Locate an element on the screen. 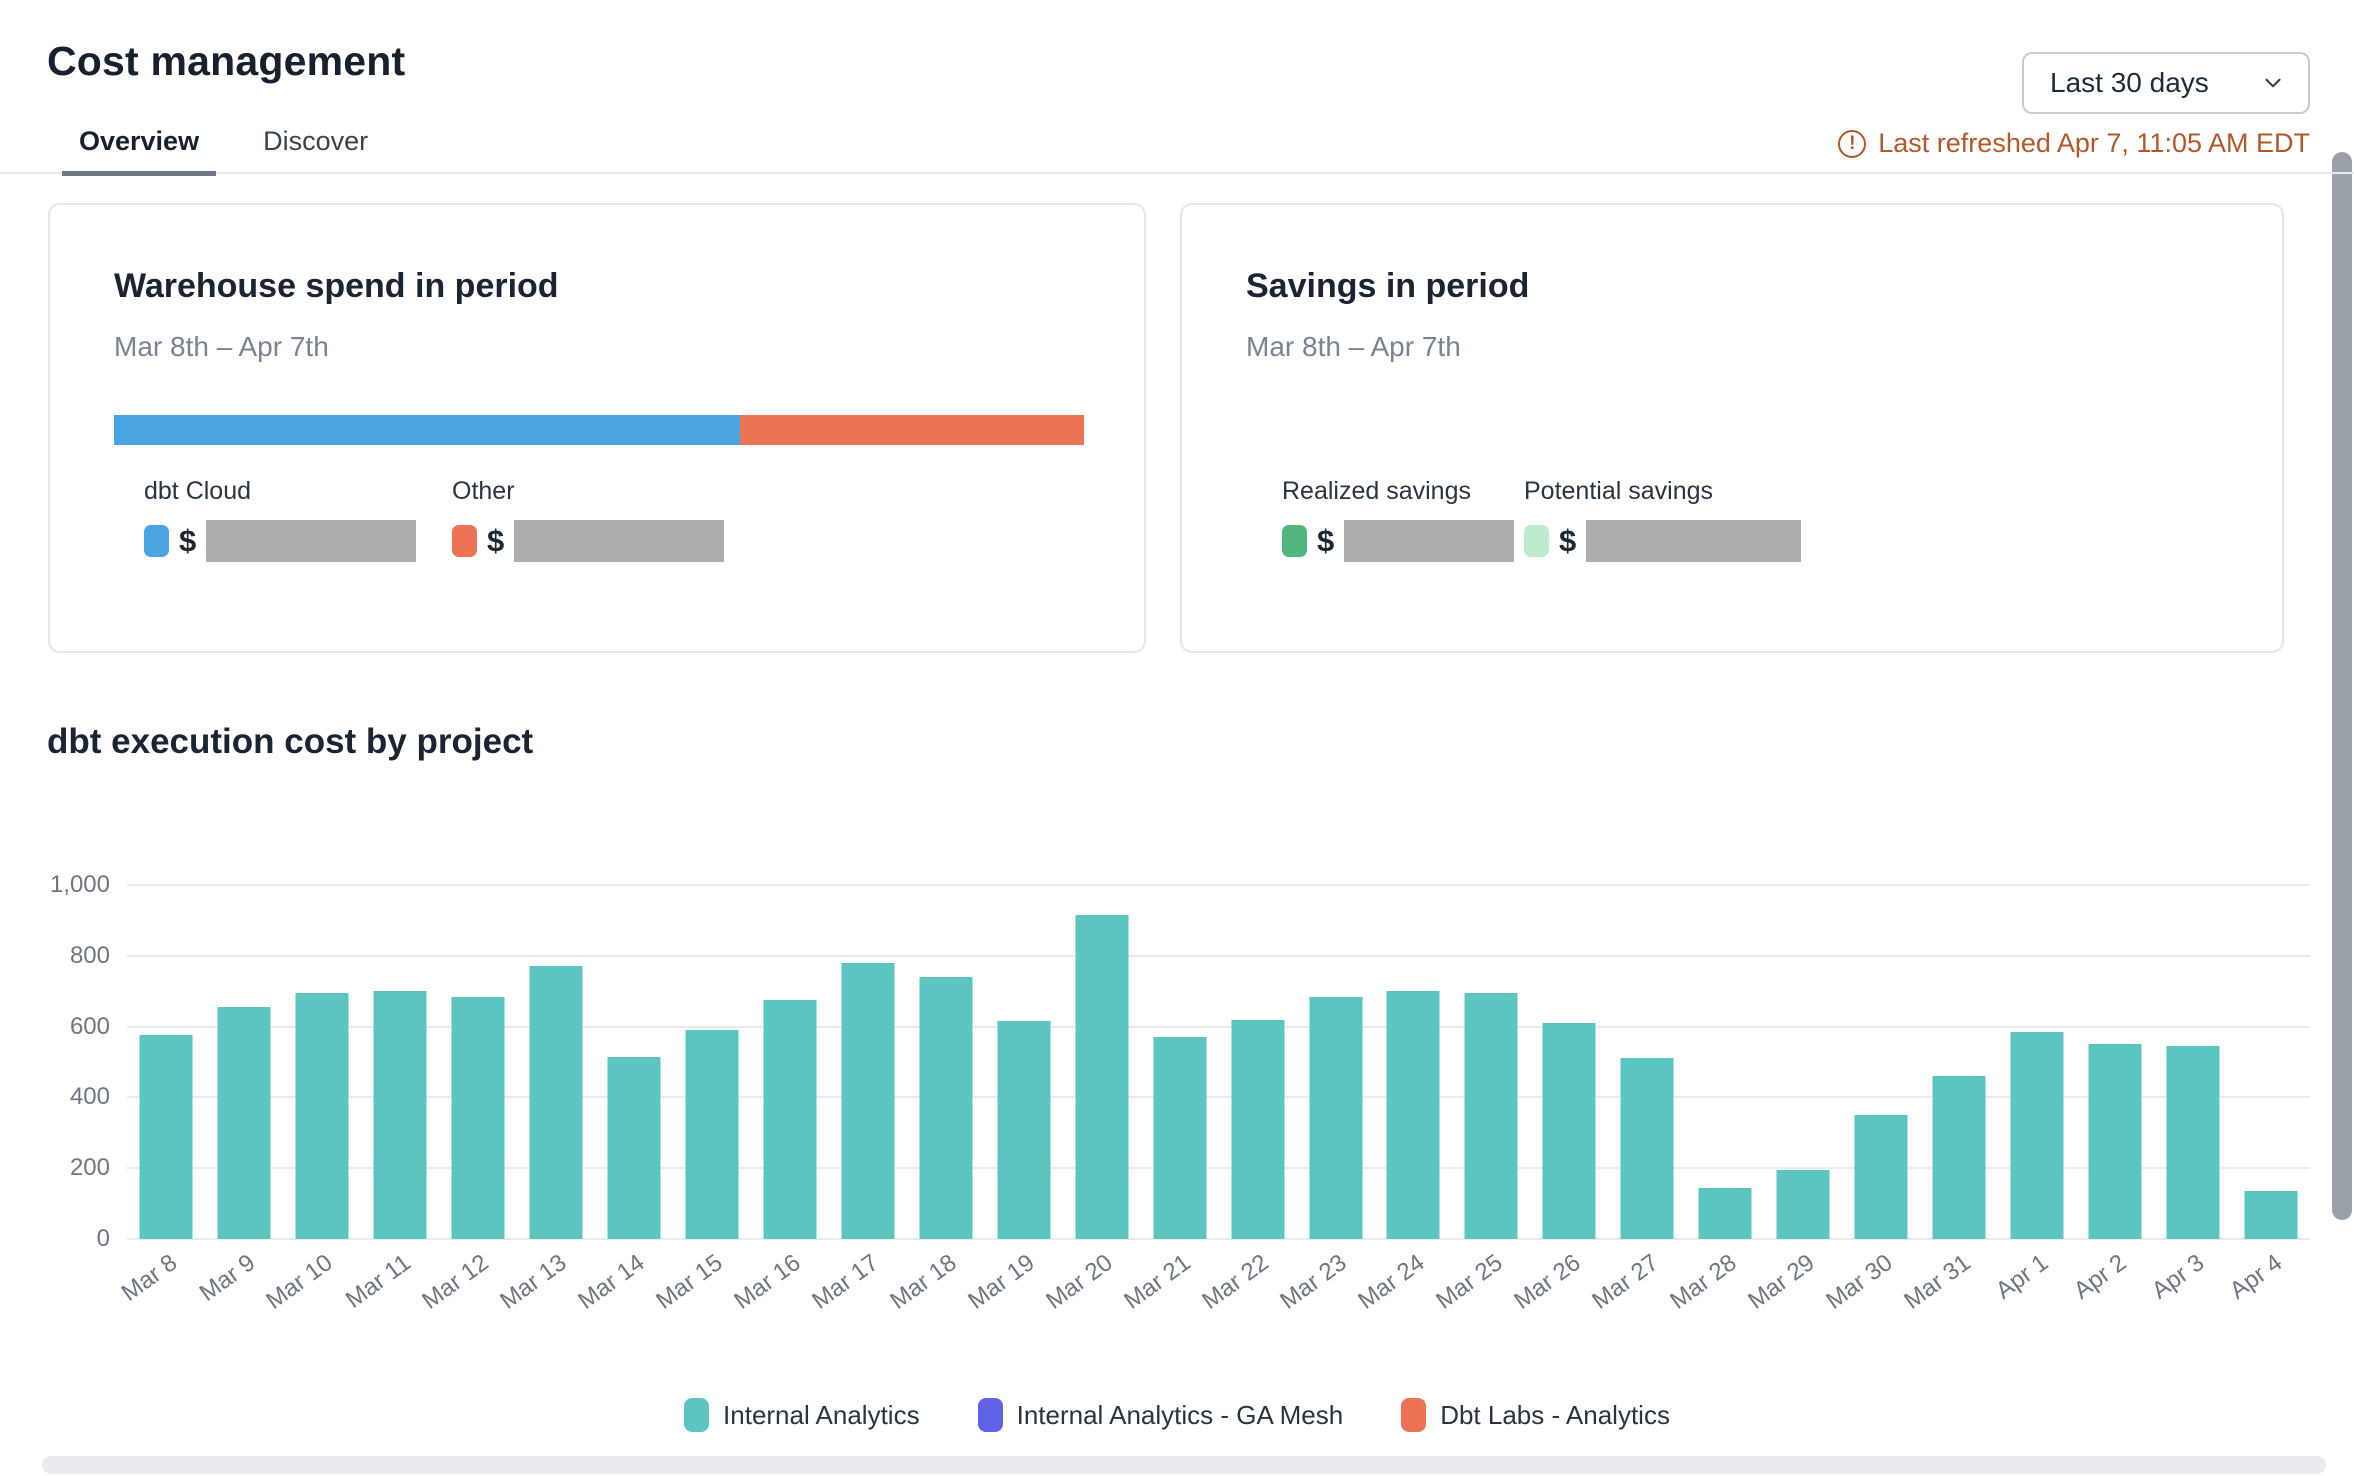  savings-legend-potential: Potential savings $ is located at coordinates (1663, 519).